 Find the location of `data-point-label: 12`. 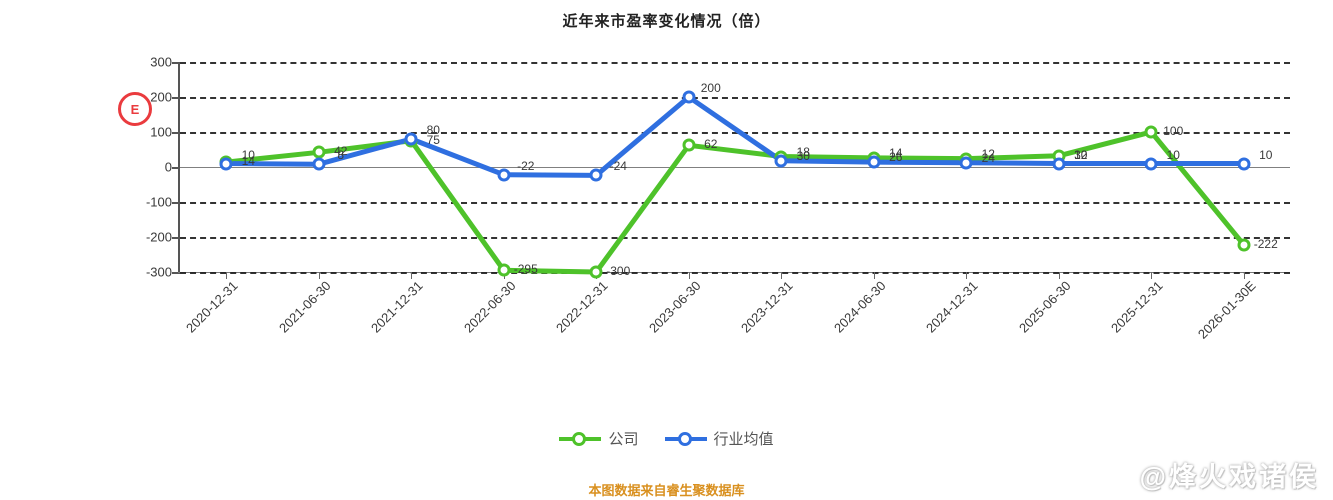

data-point-label: 12 is located at coordinates (988, 153).